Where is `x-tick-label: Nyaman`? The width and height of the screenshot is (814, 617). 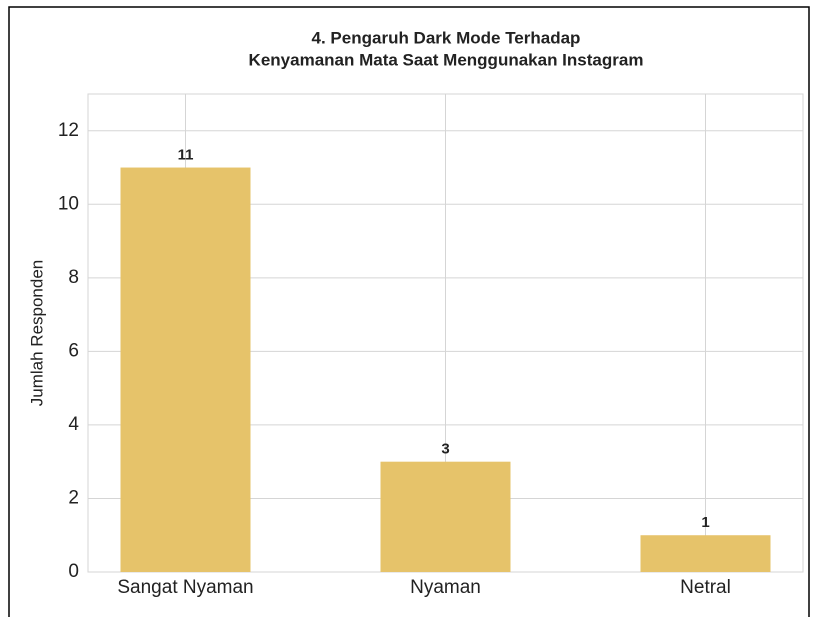 x-tick-label: Nyaman is located at coordinates (445, 587).